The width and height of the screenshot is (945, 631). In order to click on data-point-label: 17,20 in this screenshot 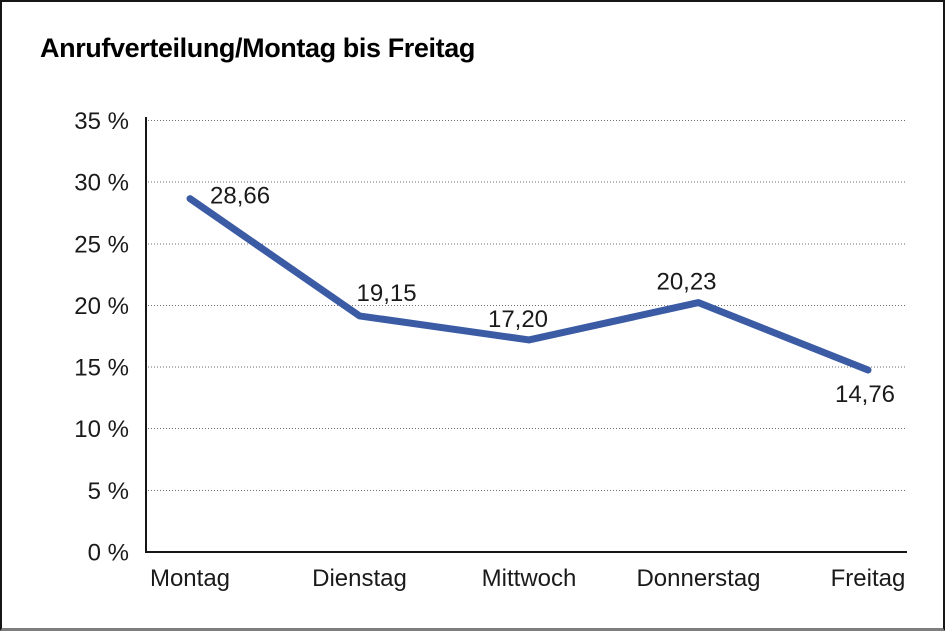, I will do `click(518, 319)`.